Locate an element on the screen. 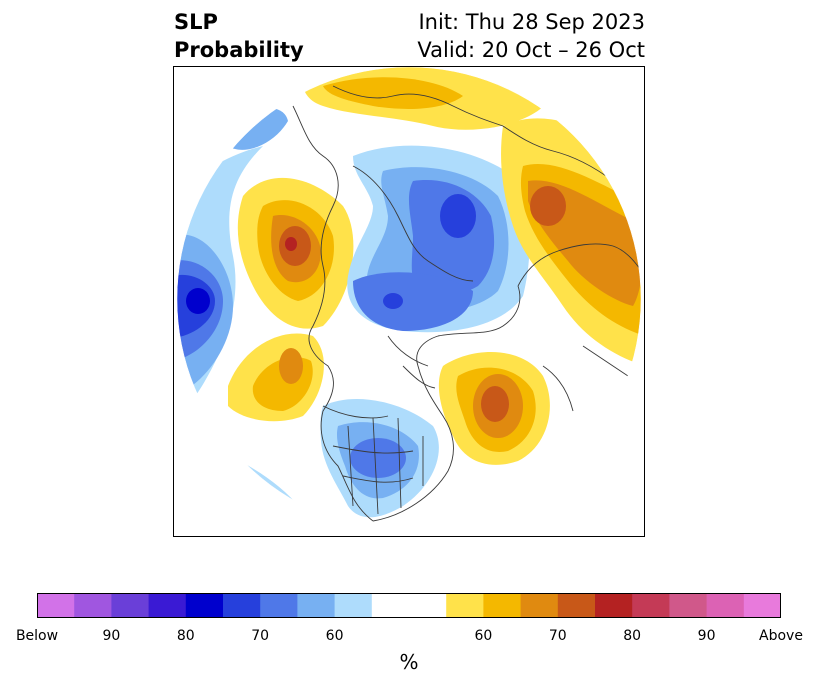 The width and height of the screenshot is (819, 686). above-core-sw is located at coordinates (291, 366).